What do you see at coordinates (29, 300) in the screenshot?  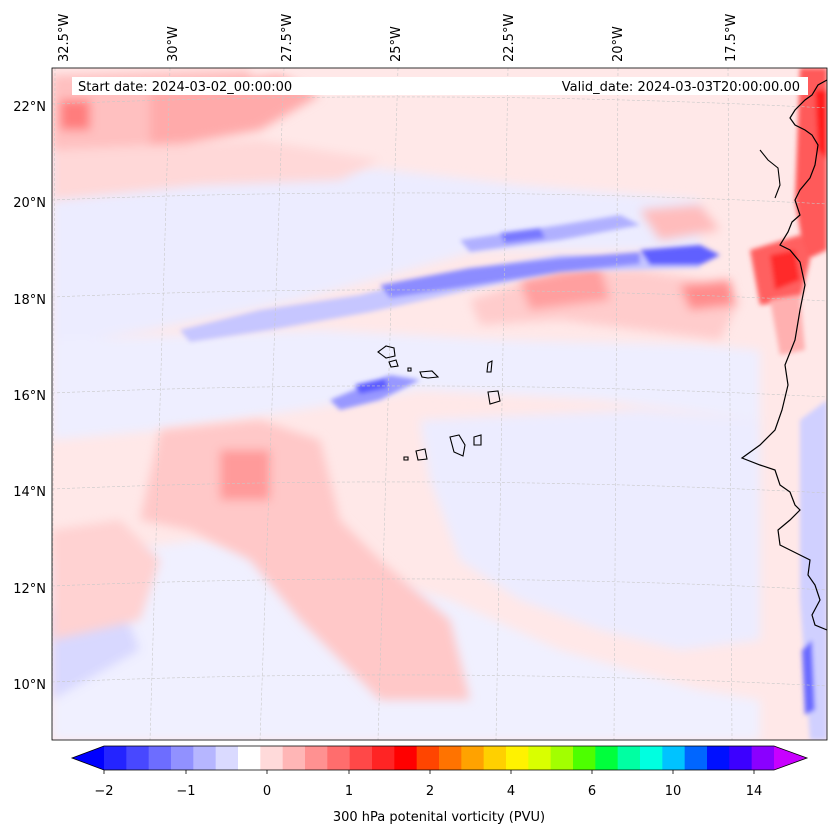 I see `lat-label-18n: 18°N` at bounding box center [29, 300].